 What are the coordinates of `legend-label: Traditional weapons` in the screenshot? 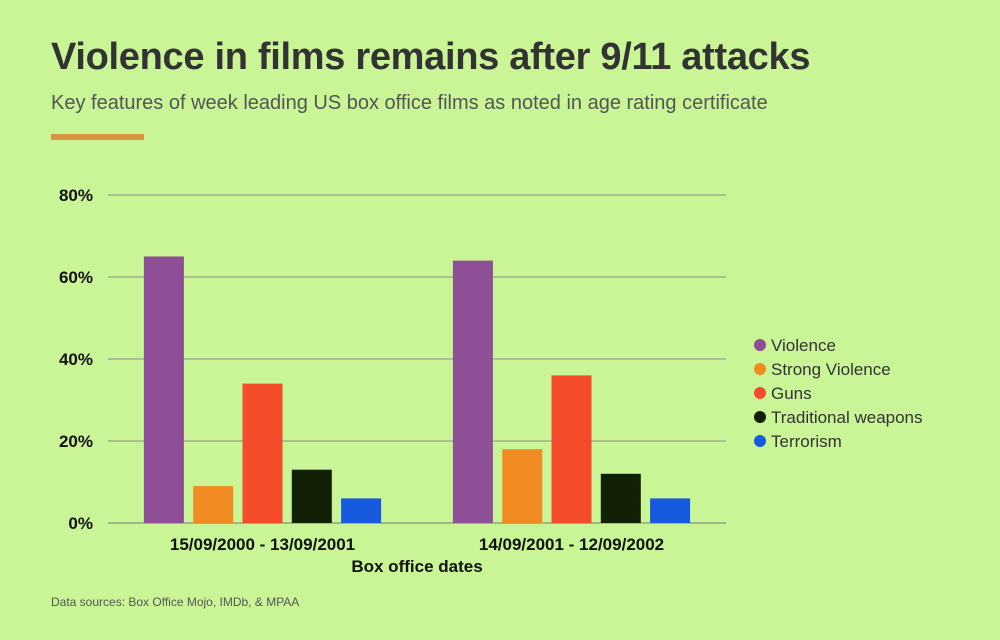 It's located at (847, 417).